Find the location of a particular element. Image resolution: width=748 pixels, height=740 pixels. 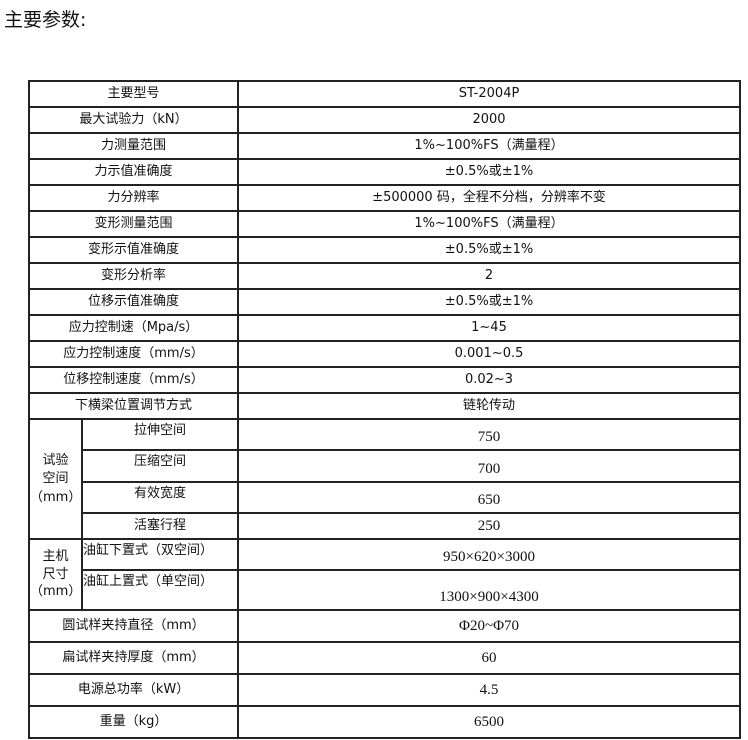

group-label-line: 空间 is located at coordinates (55, 479).